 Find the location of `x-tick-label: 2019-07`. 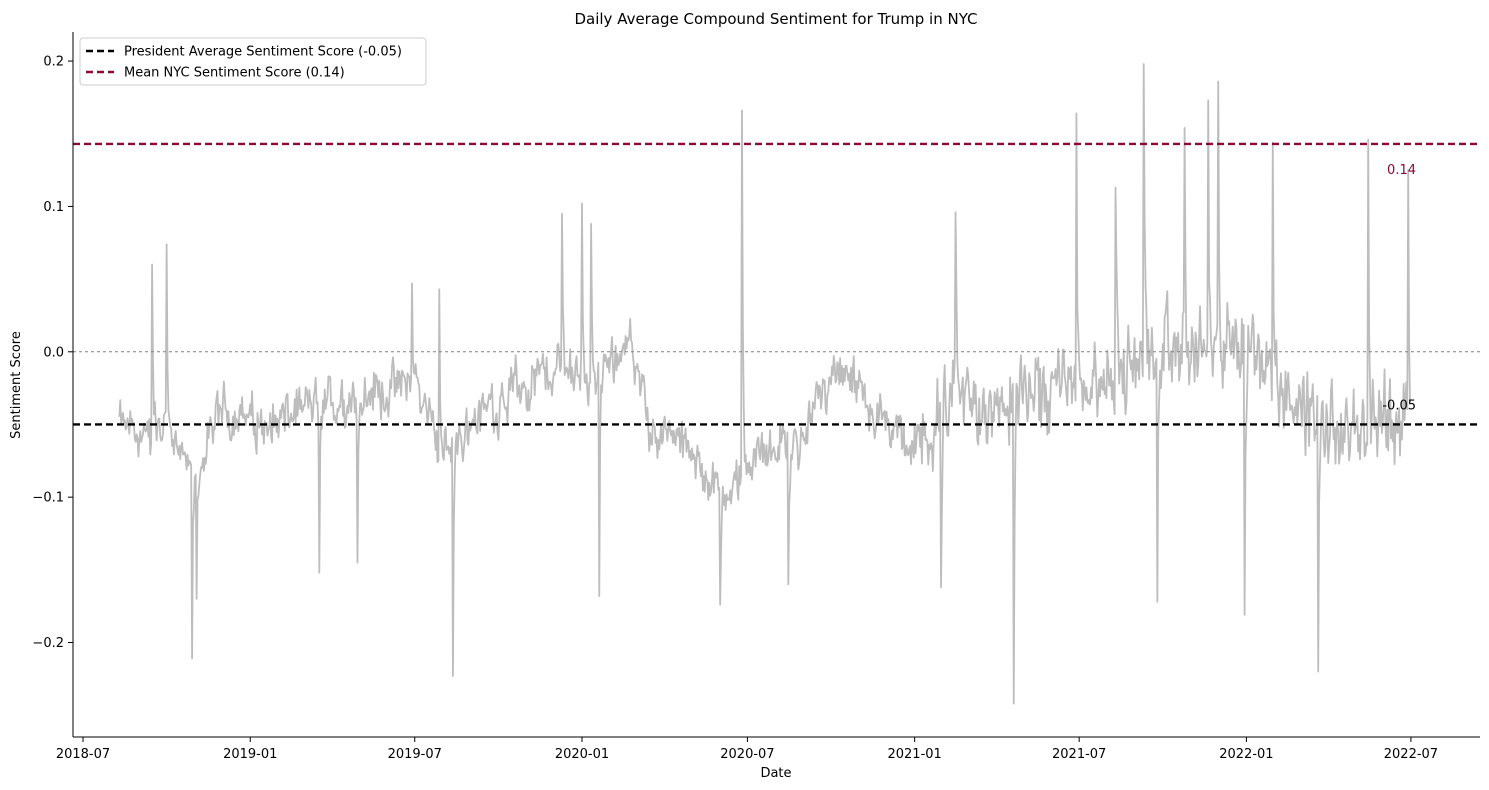

x-tick-label: 2019-07 is located at coordinates (415, 754).